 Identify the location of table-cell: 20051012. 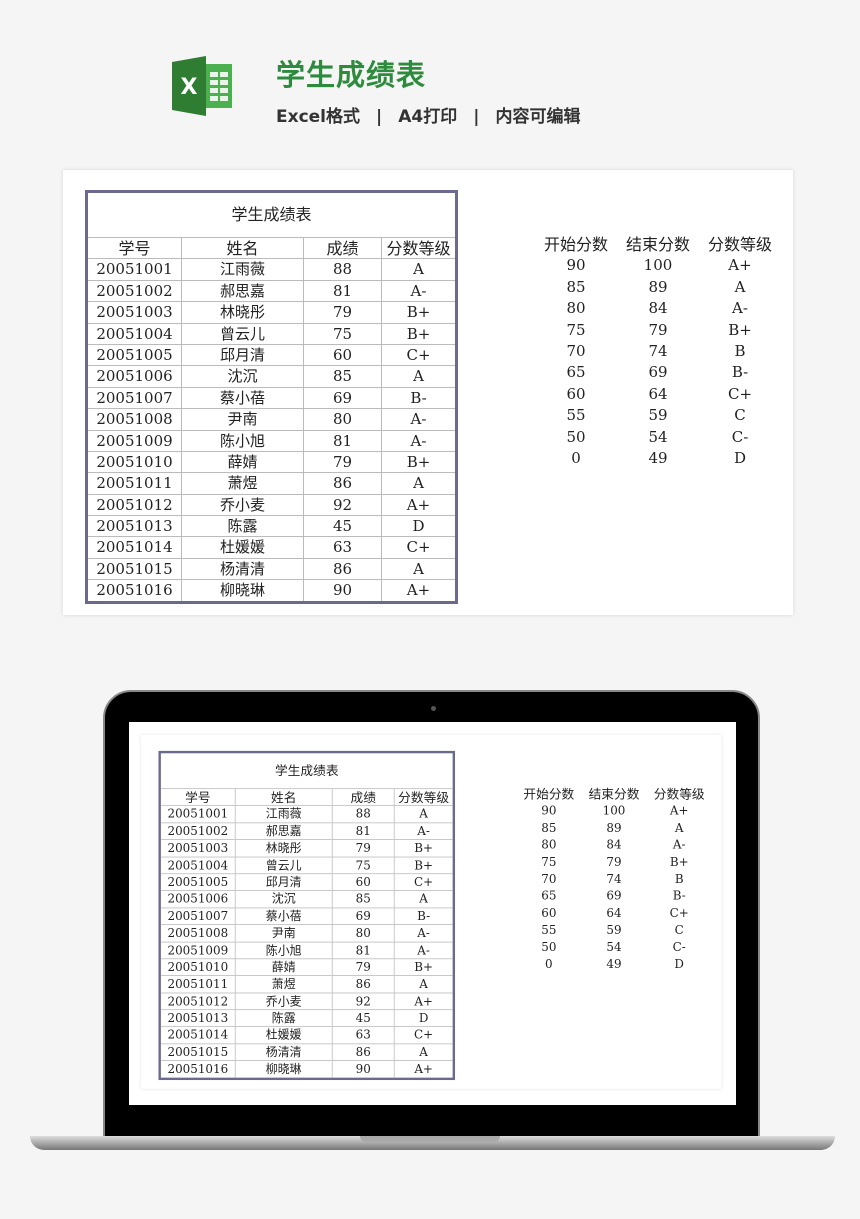
(134, 504).